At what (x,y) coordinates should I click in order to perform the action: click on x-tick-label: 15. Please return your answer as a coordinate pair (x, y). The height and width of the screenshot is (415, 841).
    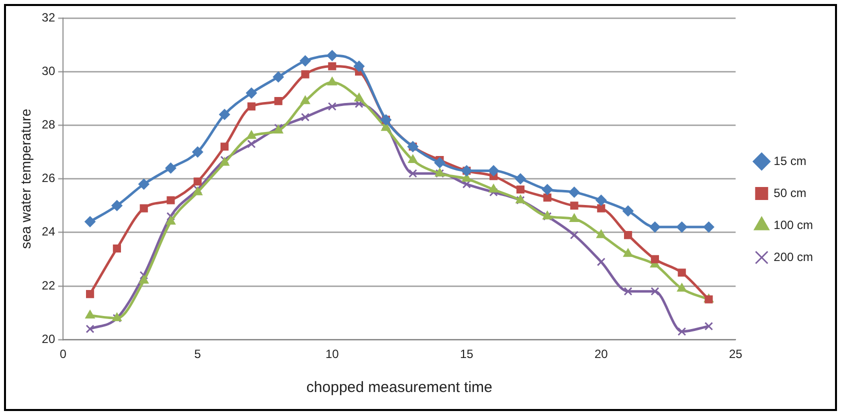
    Looking at the image, I should click on (467, 354).